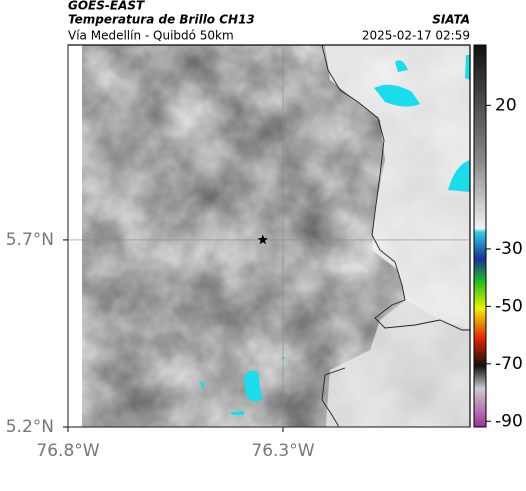  Describe the element at coordinates (506, 105) in the screenshot. I see `colorbar-tick-label: 20` at that location.